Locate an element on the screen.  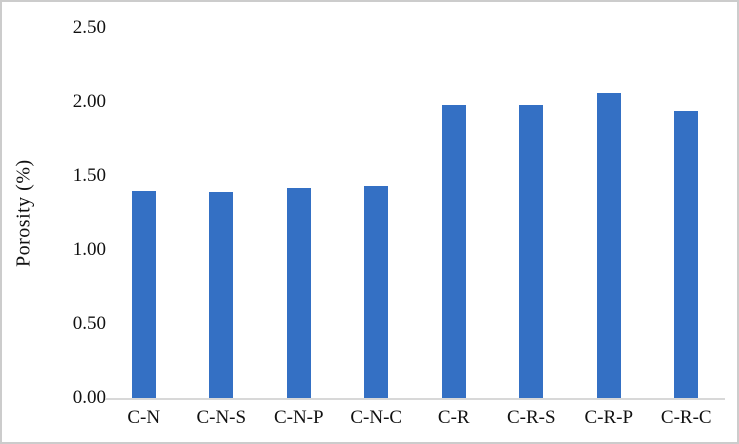
bar-slot-c-n-c is located at coordinates (377, 213).